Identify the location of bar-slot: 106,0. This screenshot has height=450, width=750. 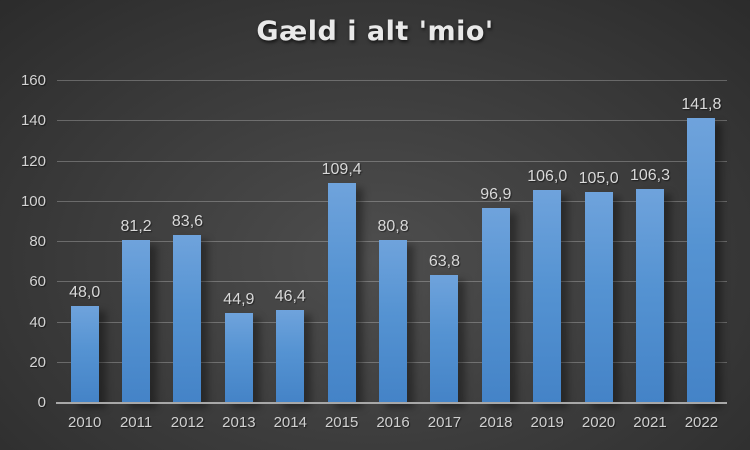
(547, 285).